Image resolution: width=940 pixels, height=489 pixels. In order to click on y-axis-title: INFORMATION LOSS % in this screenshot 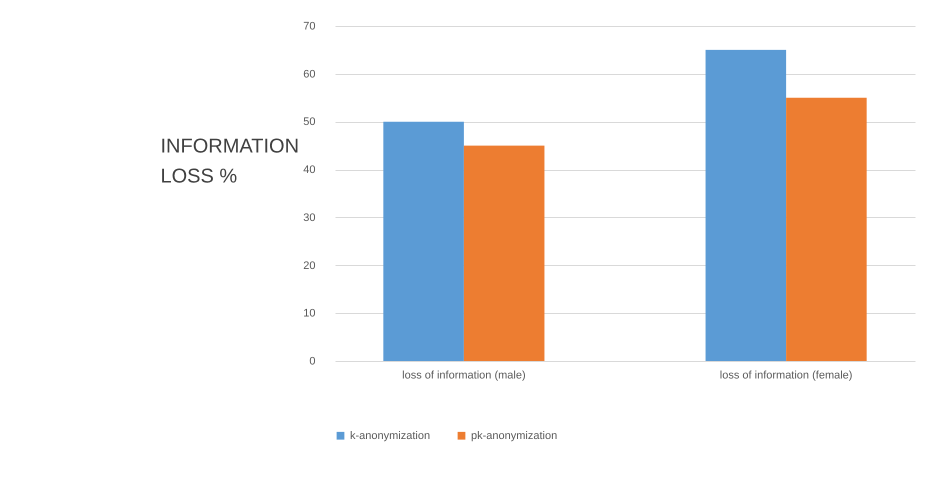, I will do `click(230, 162)`.